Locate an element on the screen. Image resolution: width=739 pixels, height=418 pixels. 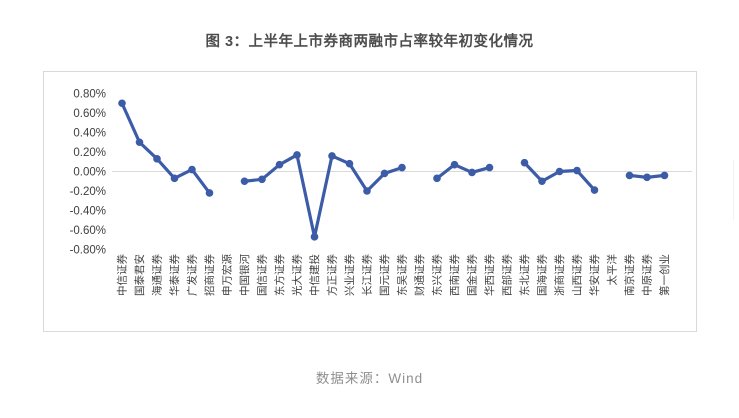
x-axis-category-label: 国金证券 is located at coordinates (471, 275).